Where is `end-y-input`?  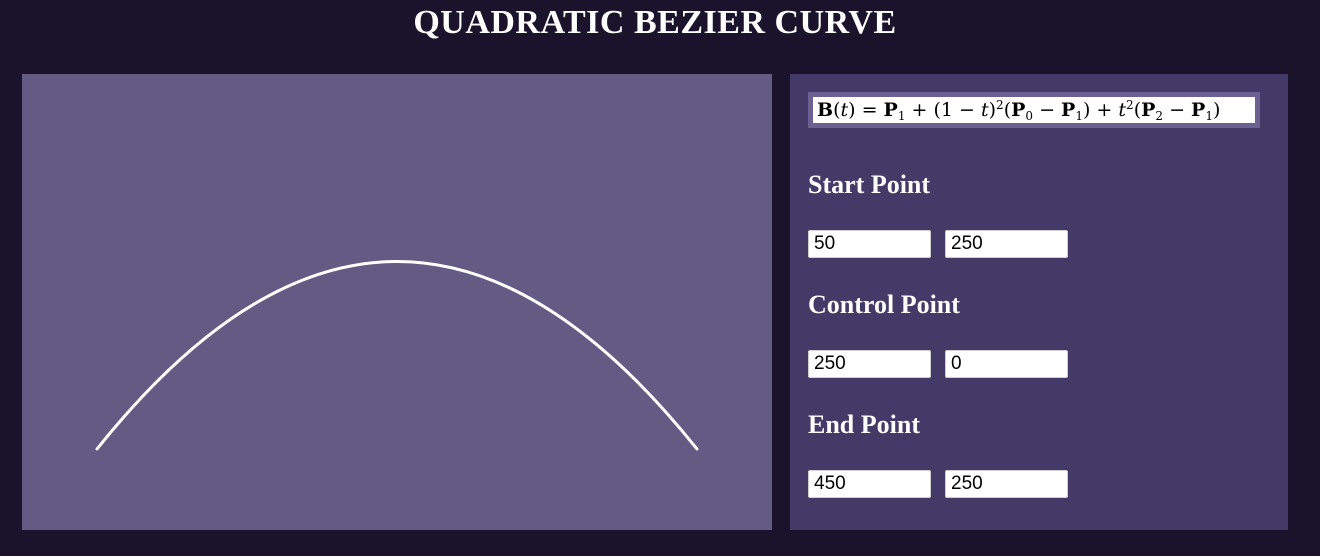
end-y-input is located at coordinates (1006, 484).